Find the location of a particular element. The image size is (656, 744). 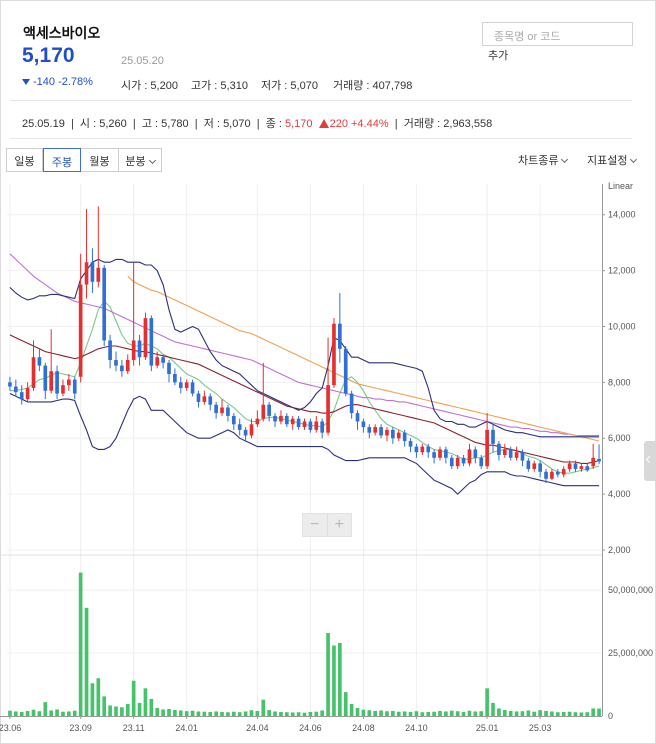

indicator-settings-dropdown: 지표설정 is located at coordinates (612, 160).